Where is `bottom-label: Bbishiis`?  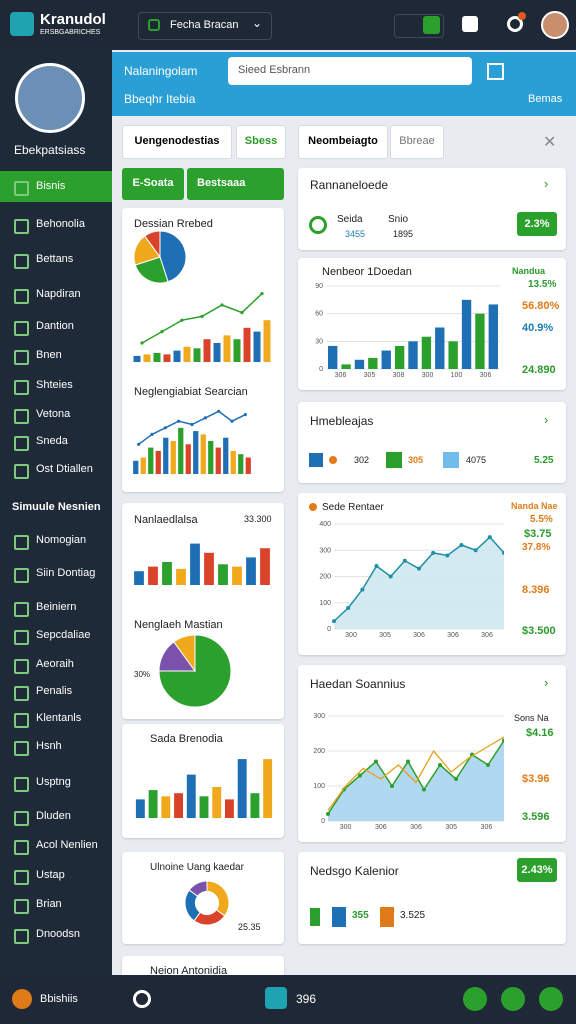 bottom-label: Bbishiis is located at coordinates (59, 999).